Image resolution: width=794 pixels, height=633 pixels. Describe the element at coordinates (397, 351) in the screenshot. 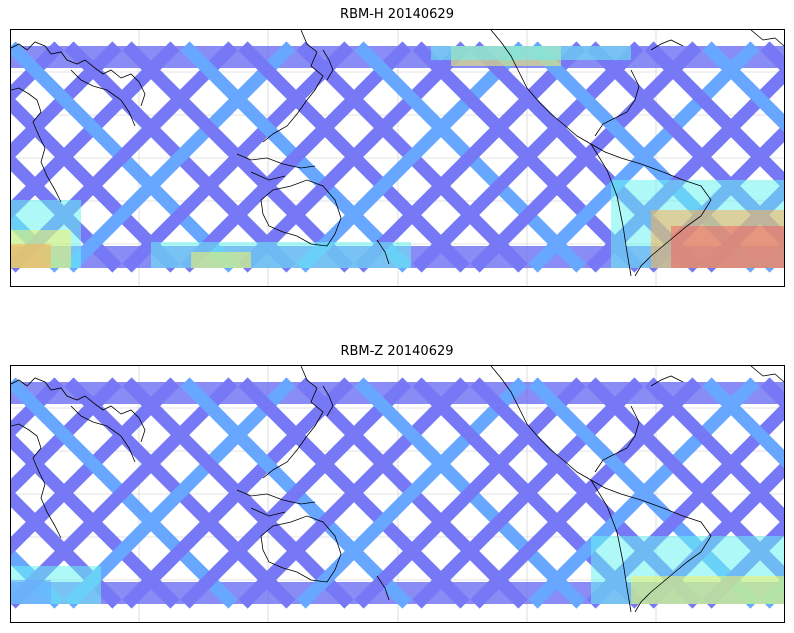

I see `panel-title: RBM-Z 20140629` at that location.